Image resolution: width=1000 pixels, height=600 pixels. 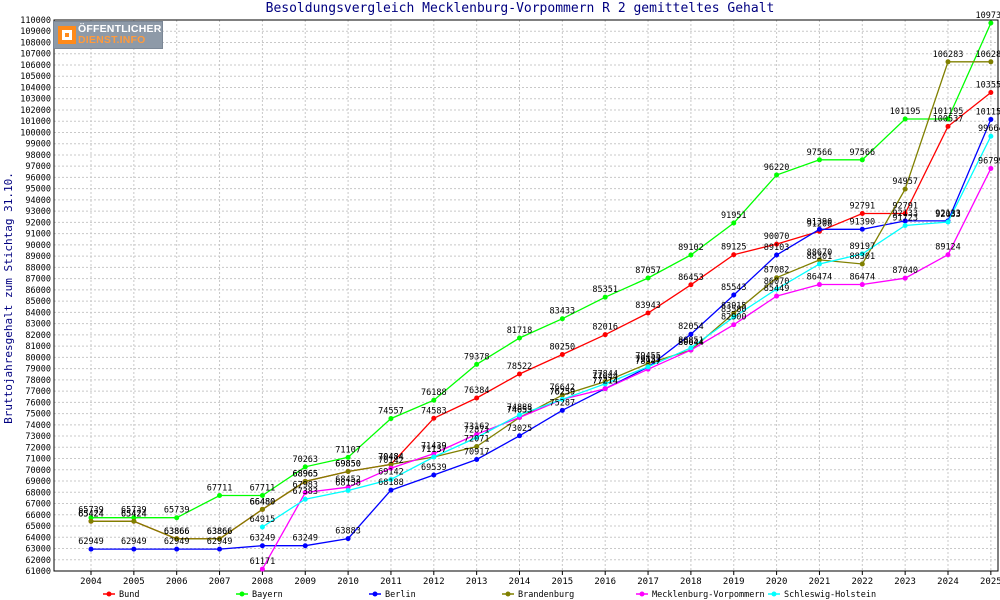 What do you see at coordinates (863, 247) in the screenshot?
I see `data-label: 89197` at bounding box center [863, 247].